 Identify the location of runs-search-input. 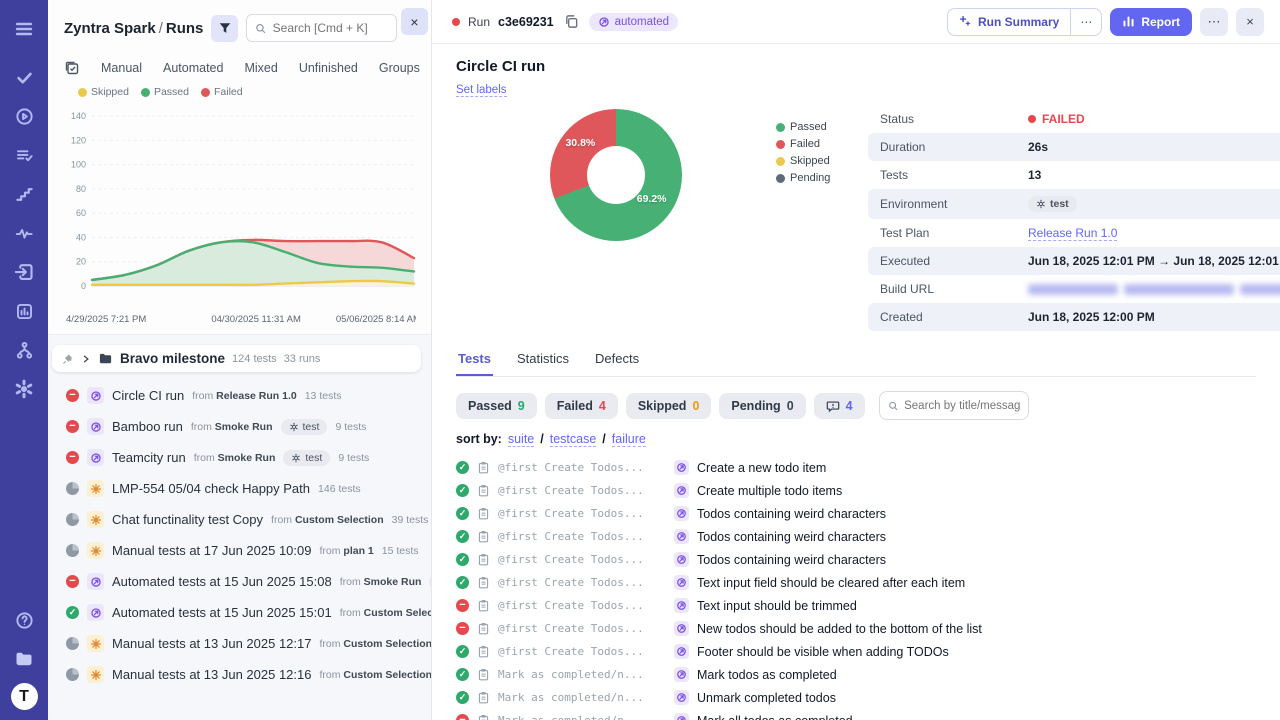
(330, 28).